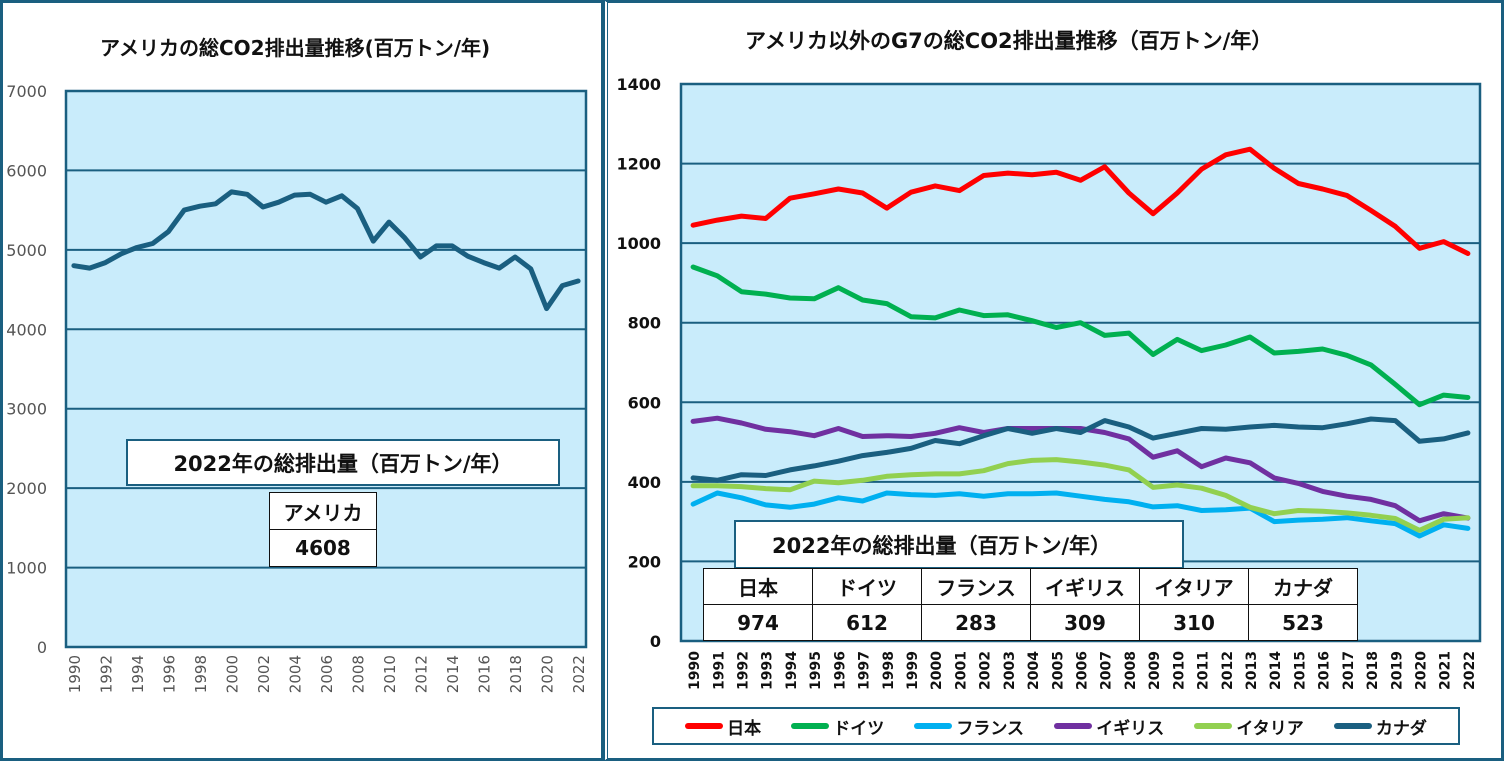 The width and height of the screenshot is (1504, 761). I want to click on g7-chart-title: アメリカ以外のG7の総CO2排出量推移（百万トン/年）, so click(1009, 41).